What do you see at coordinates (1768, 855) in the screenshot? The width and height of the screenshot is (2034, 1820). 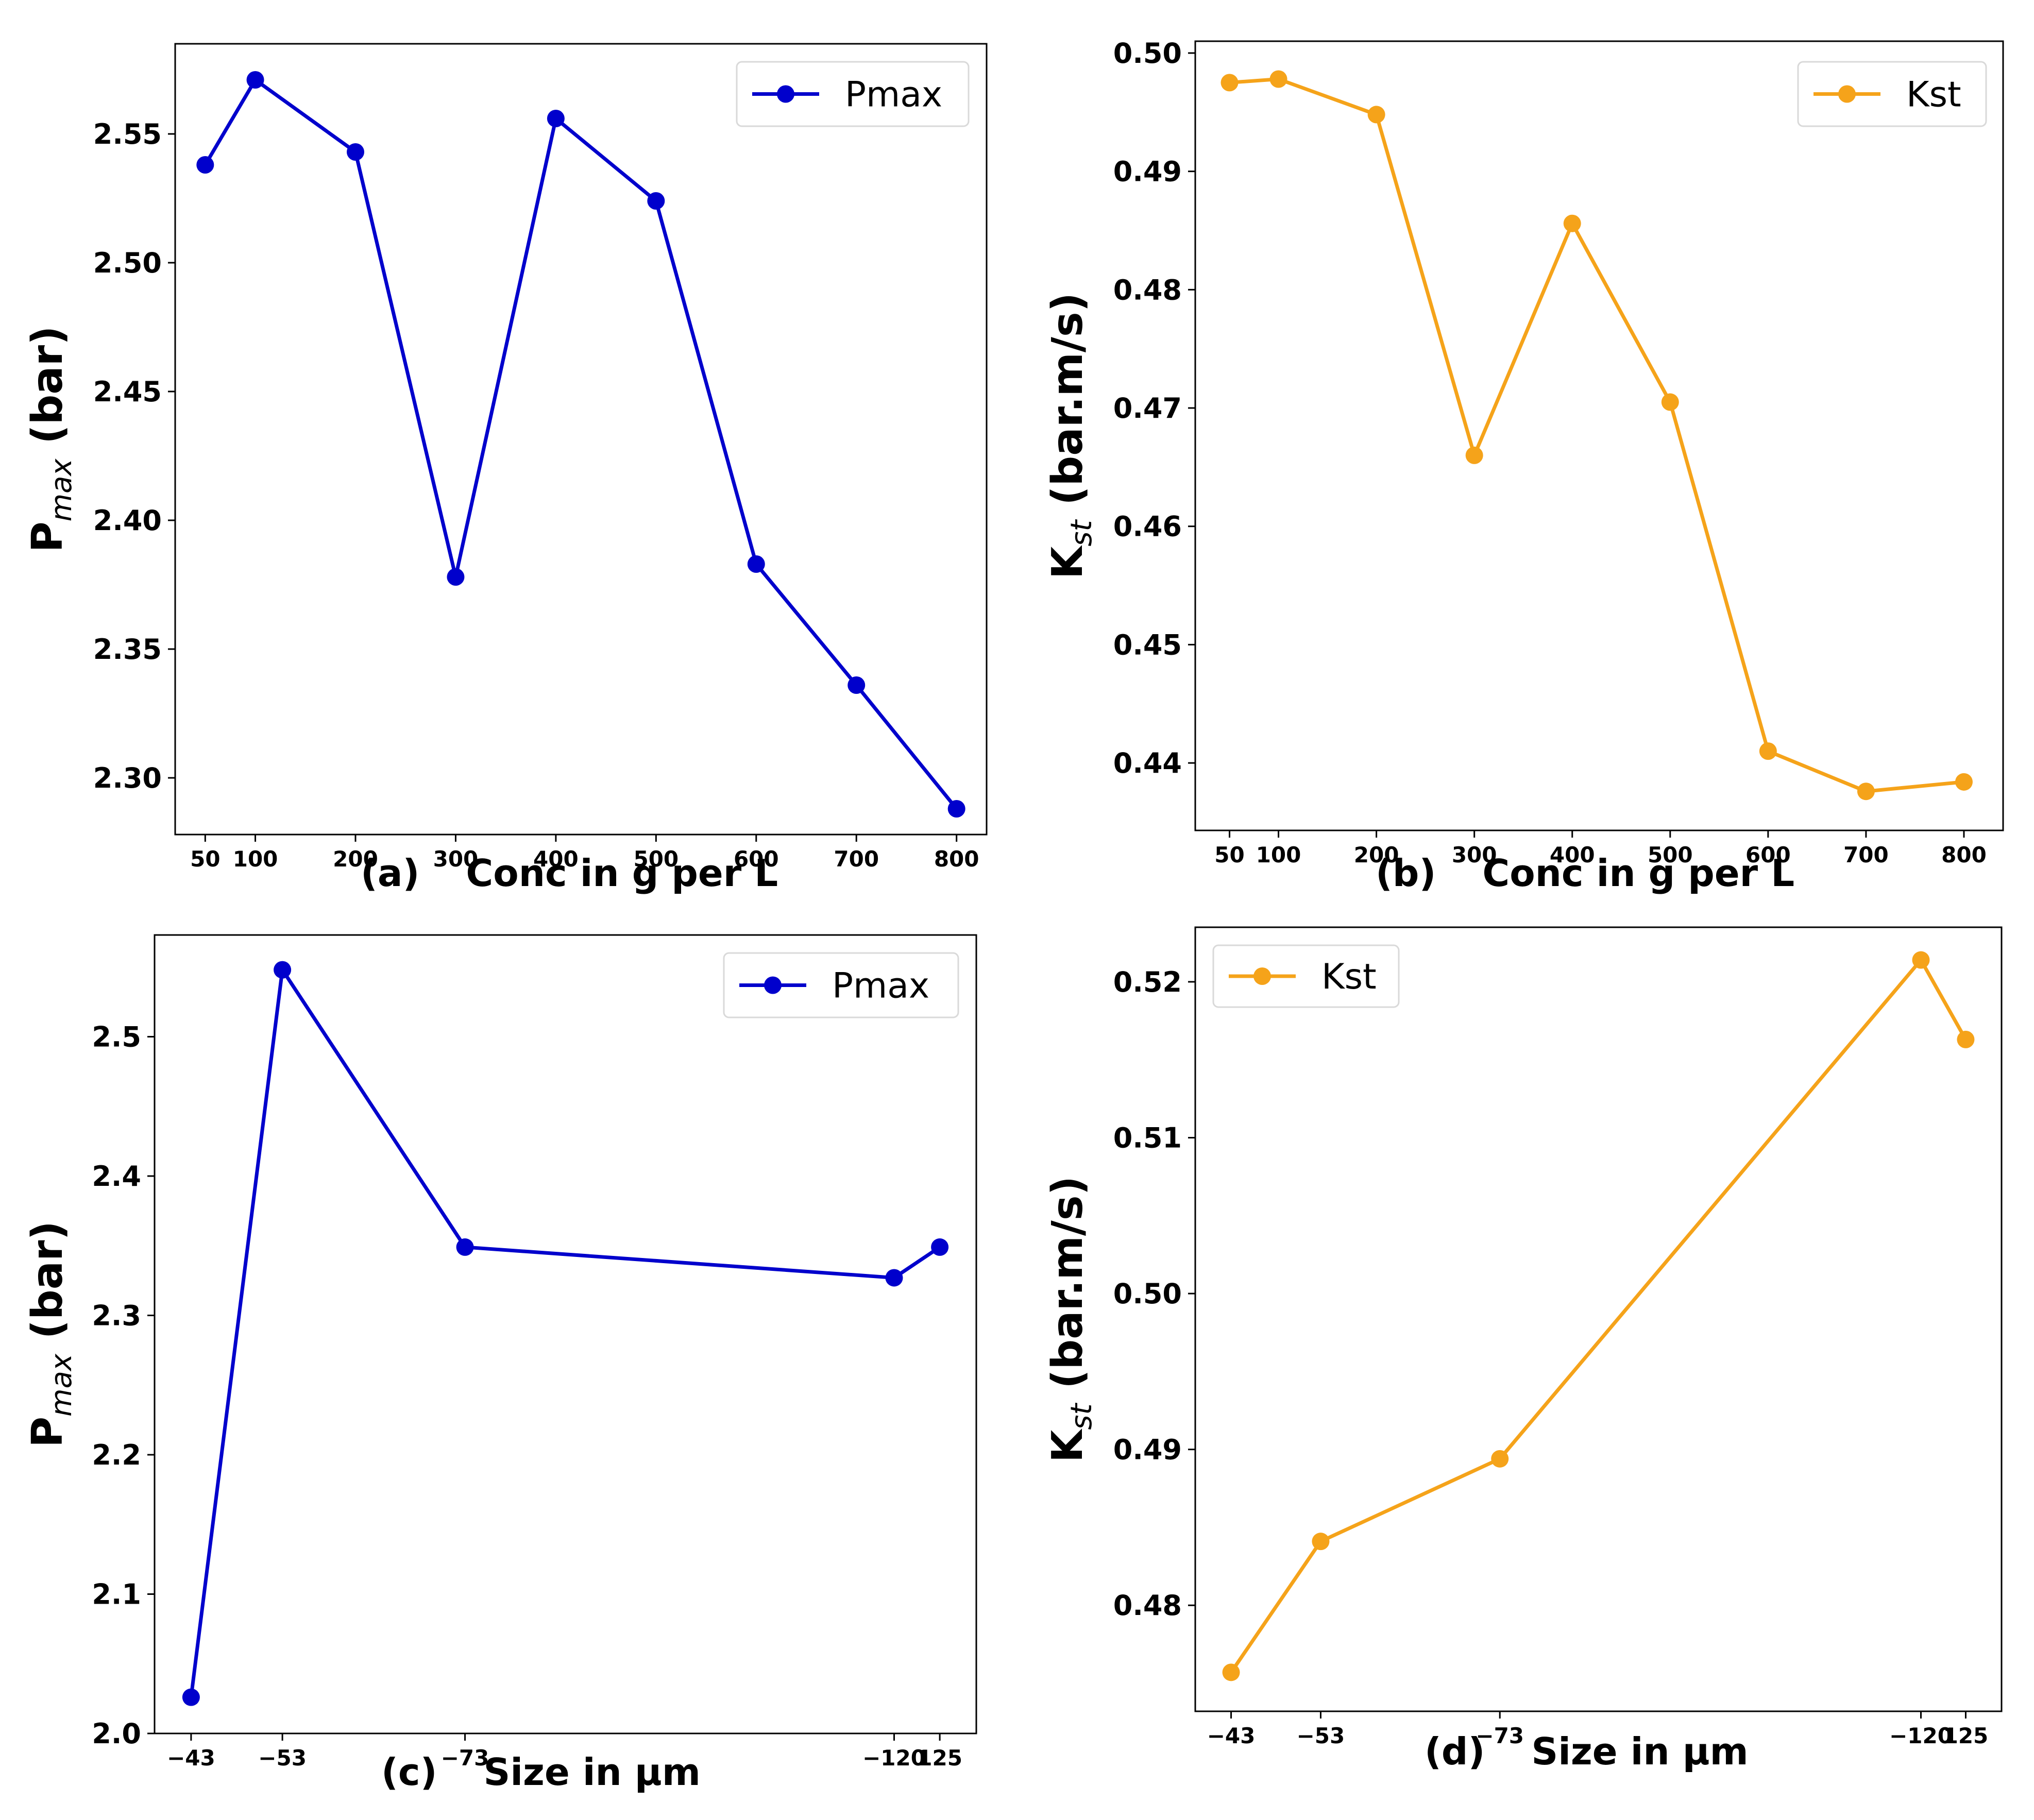 I see `x-tick-label: 600` at bounding box center [1768, 855].